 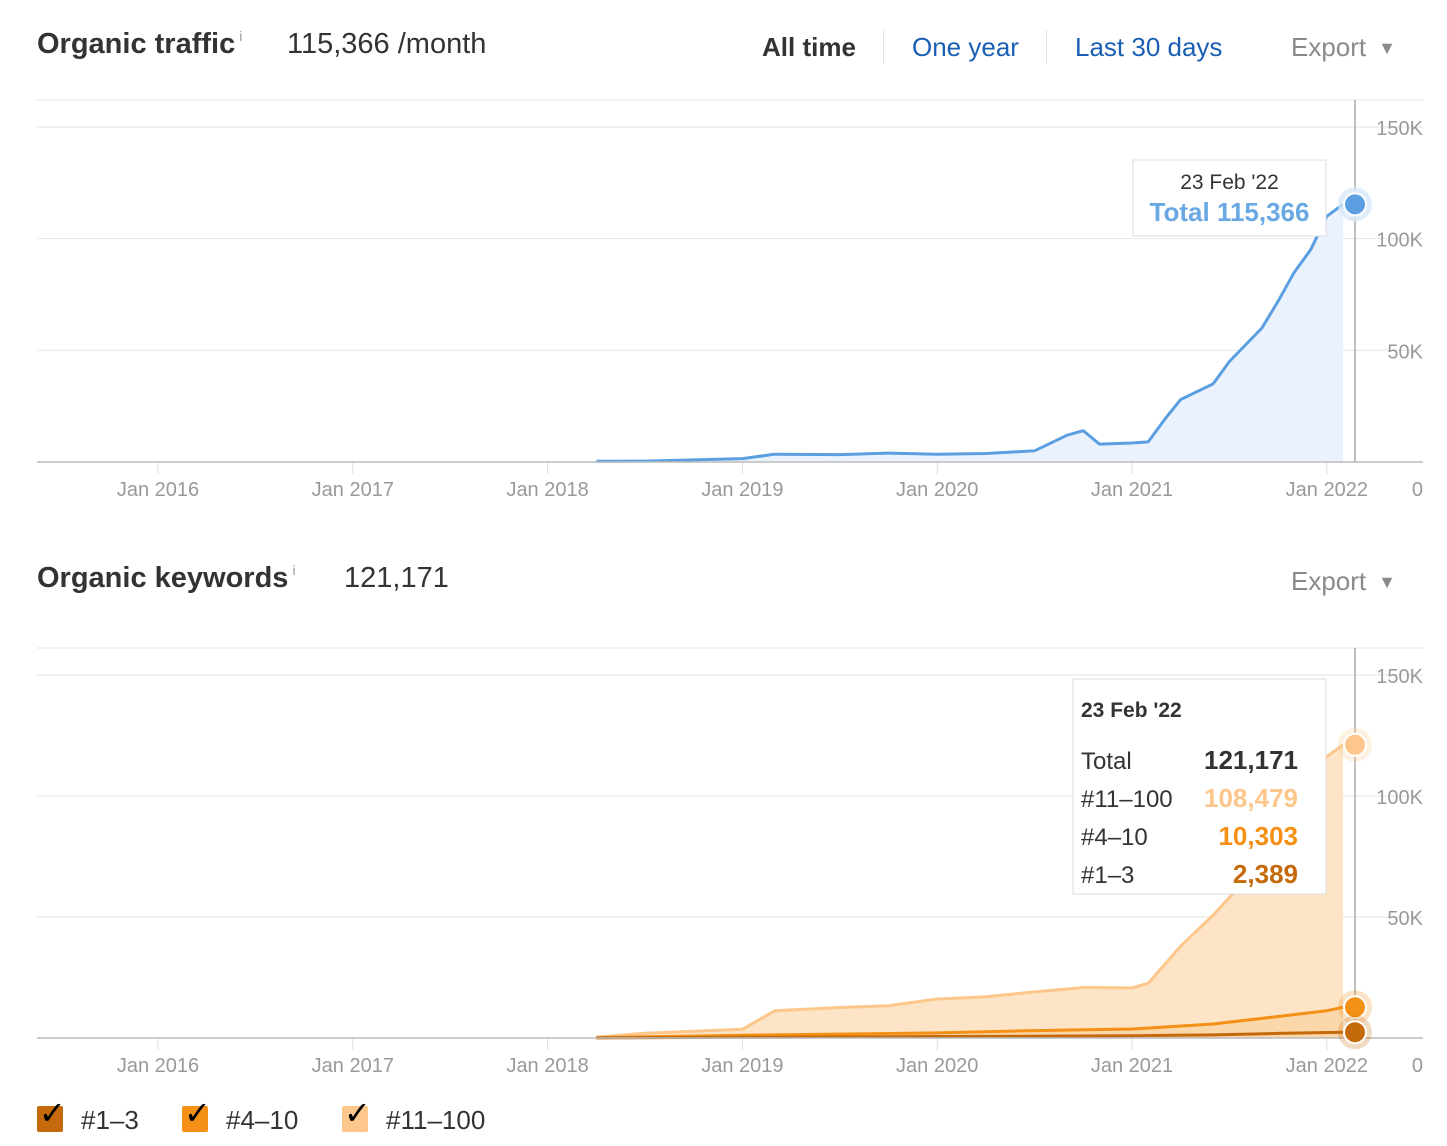 What do you see at coordinates (1107, 875) in the screenshot?
I see `tooltip-row-label: #1–3` at bounding box center [1107, 875].